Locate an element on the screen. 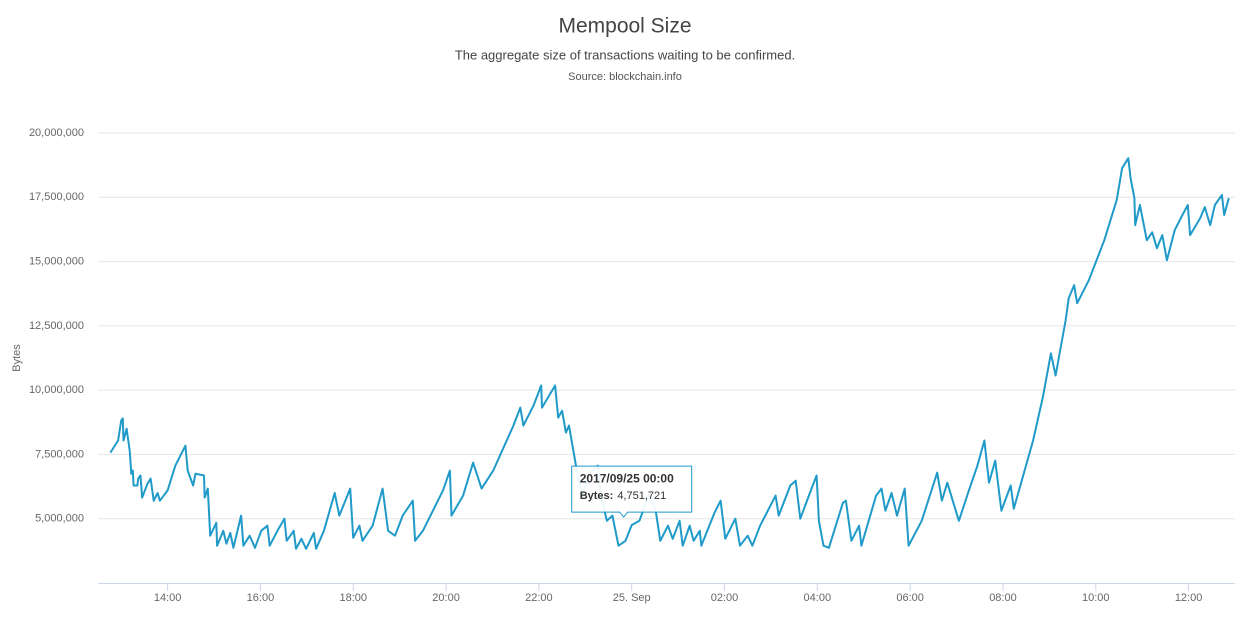 The image size is (1260, 638). x-tick-label: 02:00 is located at coordinates (725, 598).